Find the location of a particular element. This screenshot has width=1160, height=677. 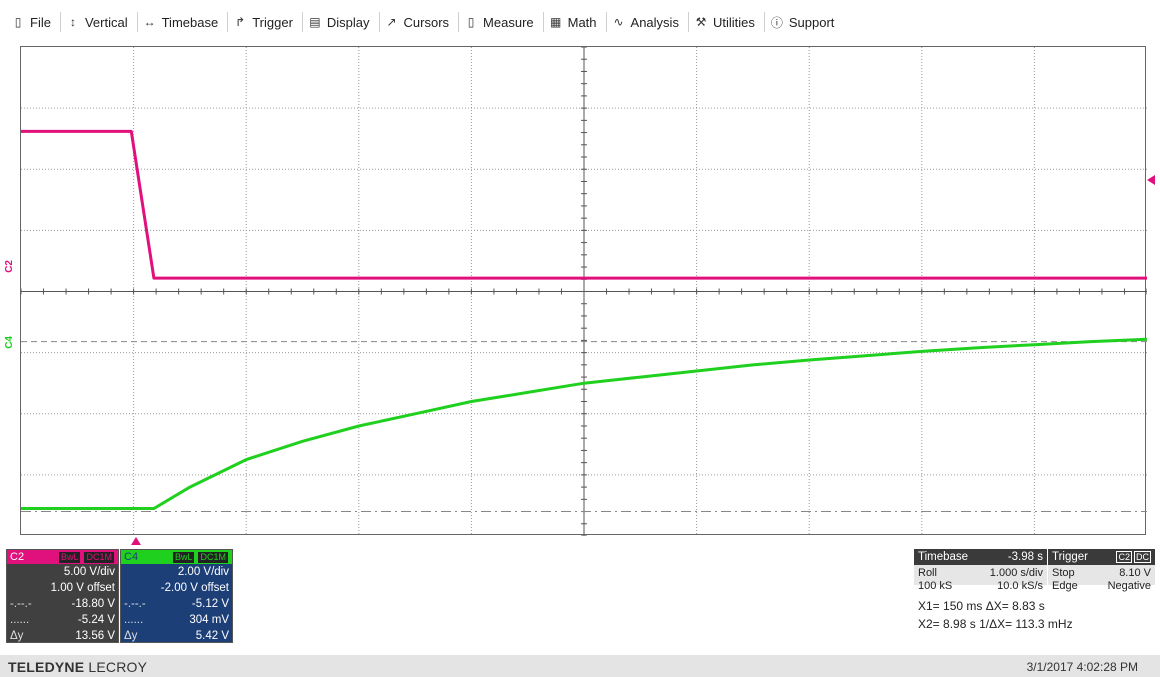

trigger-position-marker is located at coordinates (136, 541).